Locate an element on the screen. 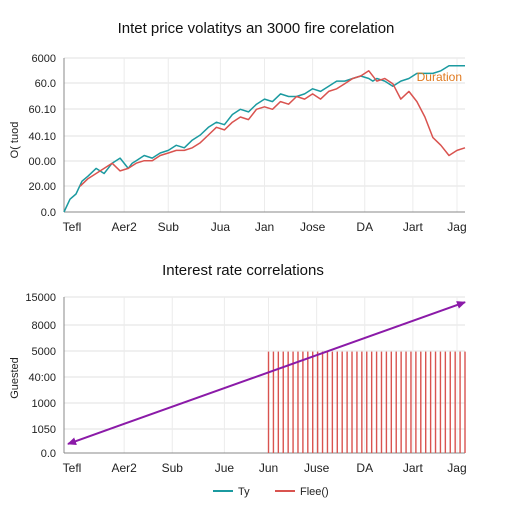  y-tick-label: 1050 is located at coordinates (44, 430).